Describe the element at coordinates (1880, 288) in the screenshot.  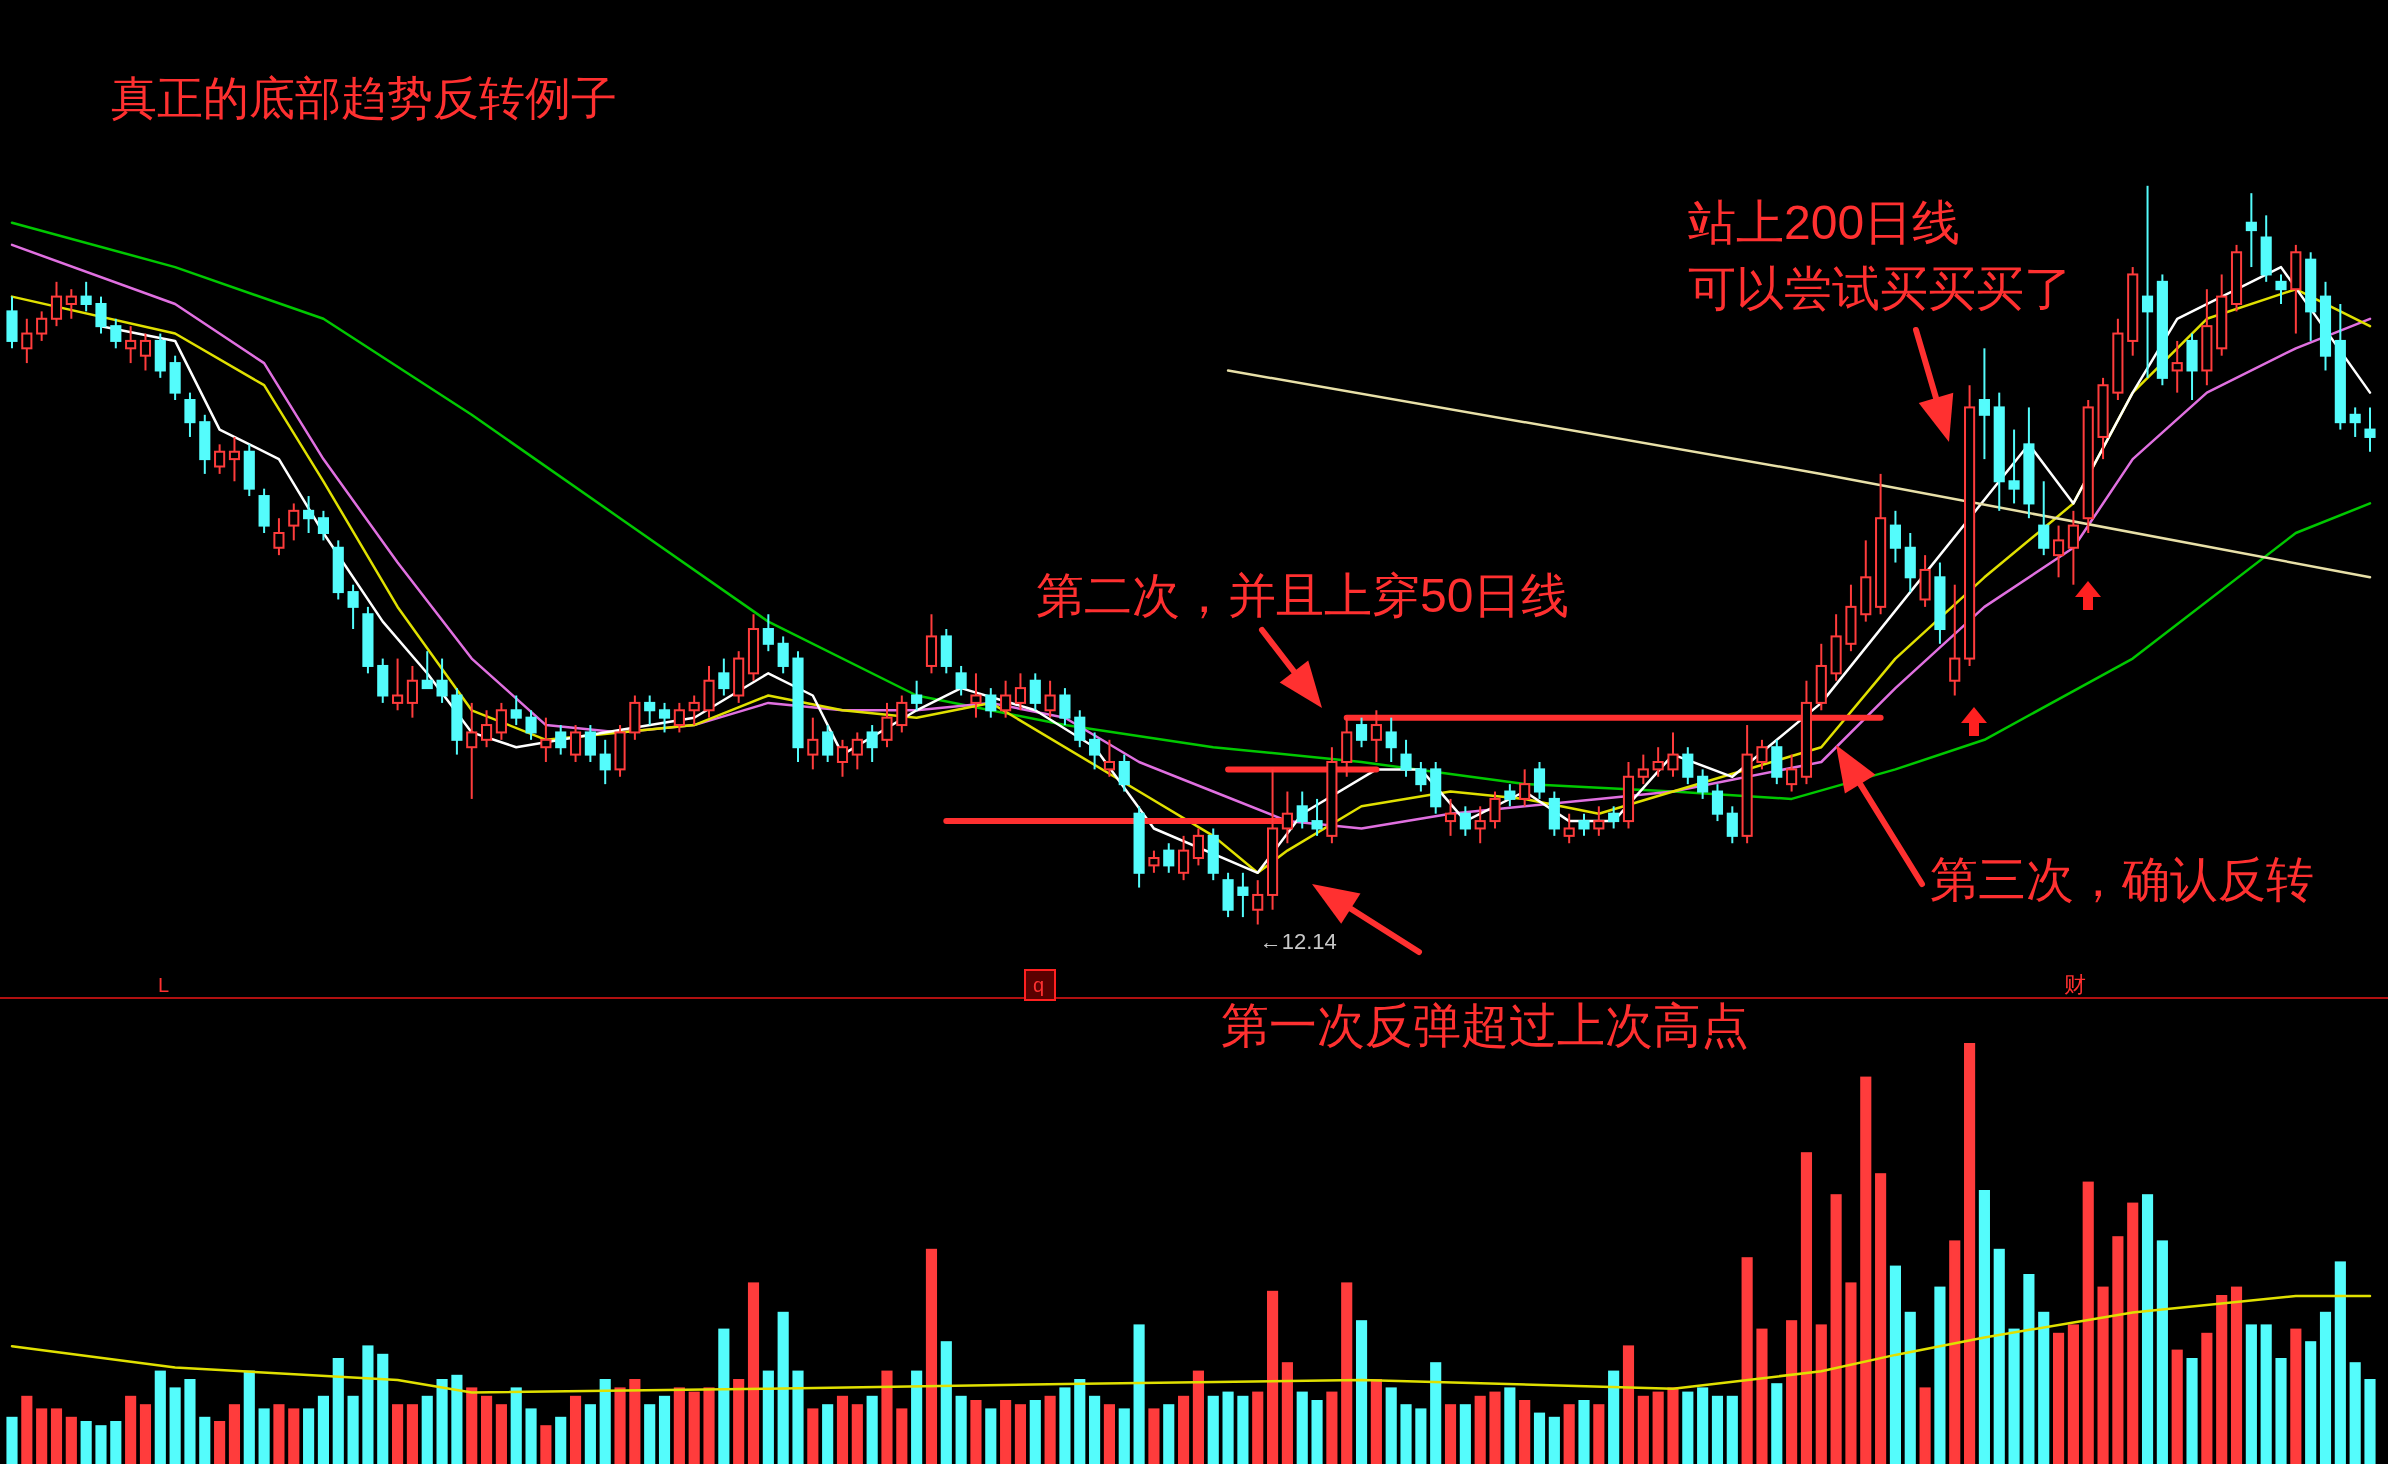
I see `annotation: 可以尝试买买买了` at that location.